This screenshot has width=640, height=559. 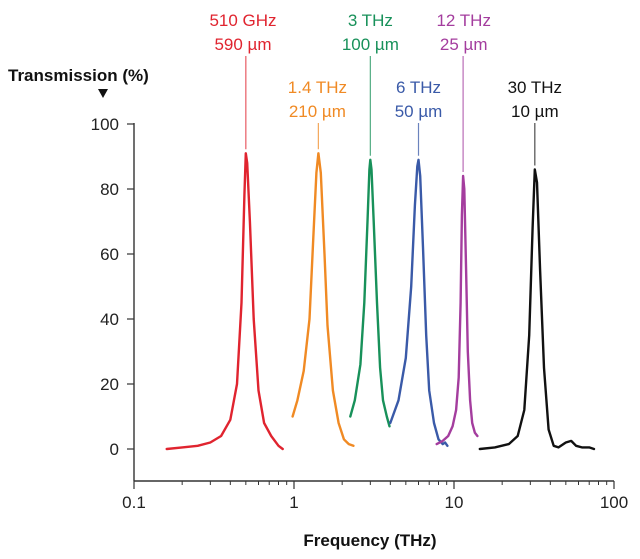 What do you see at coordinates (464, 44) in the screenshot?
I see `peak-label-wavelength: 25 µm` at bounding box center [464, 44].